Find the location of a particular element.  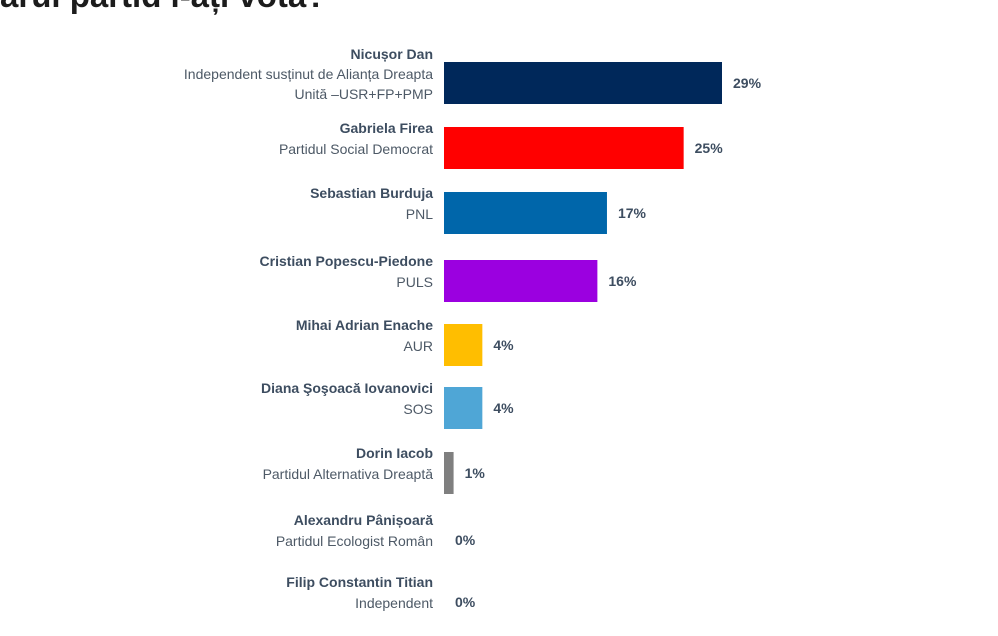

candidate-name-label: Alexandru Pânișoară is located at coordinates (363, 520).